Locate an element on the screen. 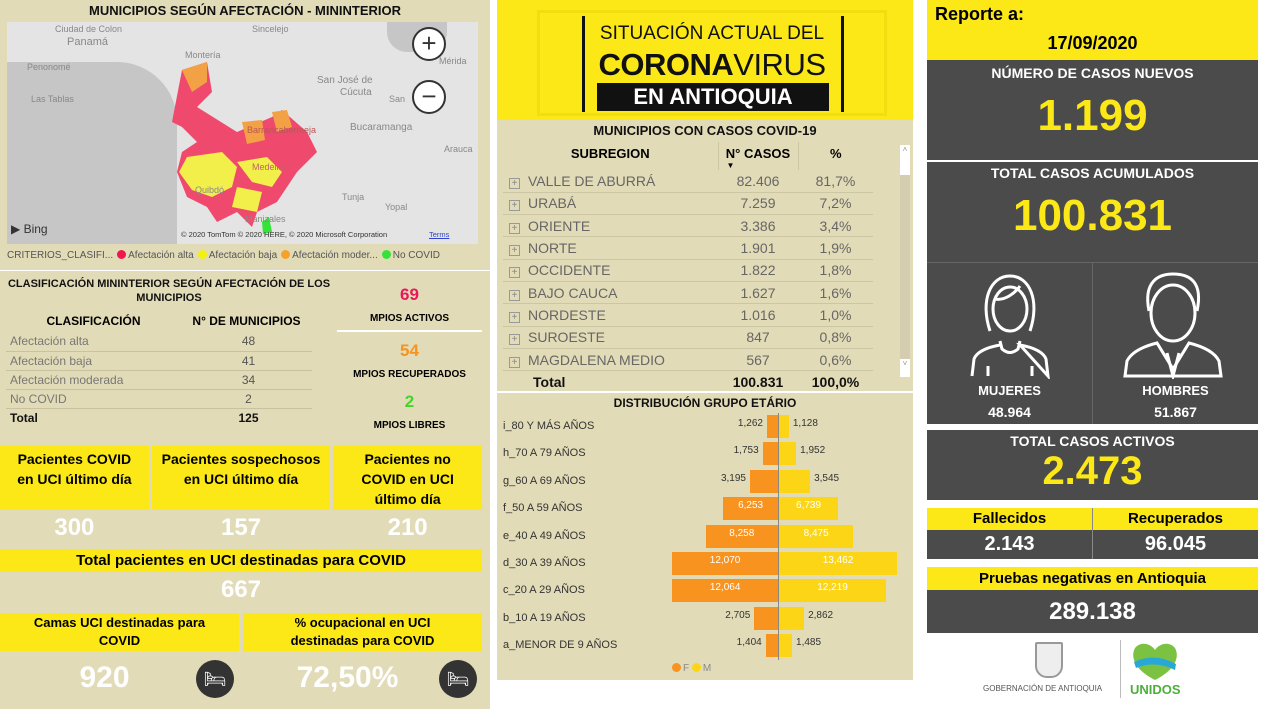 This screenshot has width=1280, height=709. legend-item: Afectación baja is located at coordinates (237, 255).